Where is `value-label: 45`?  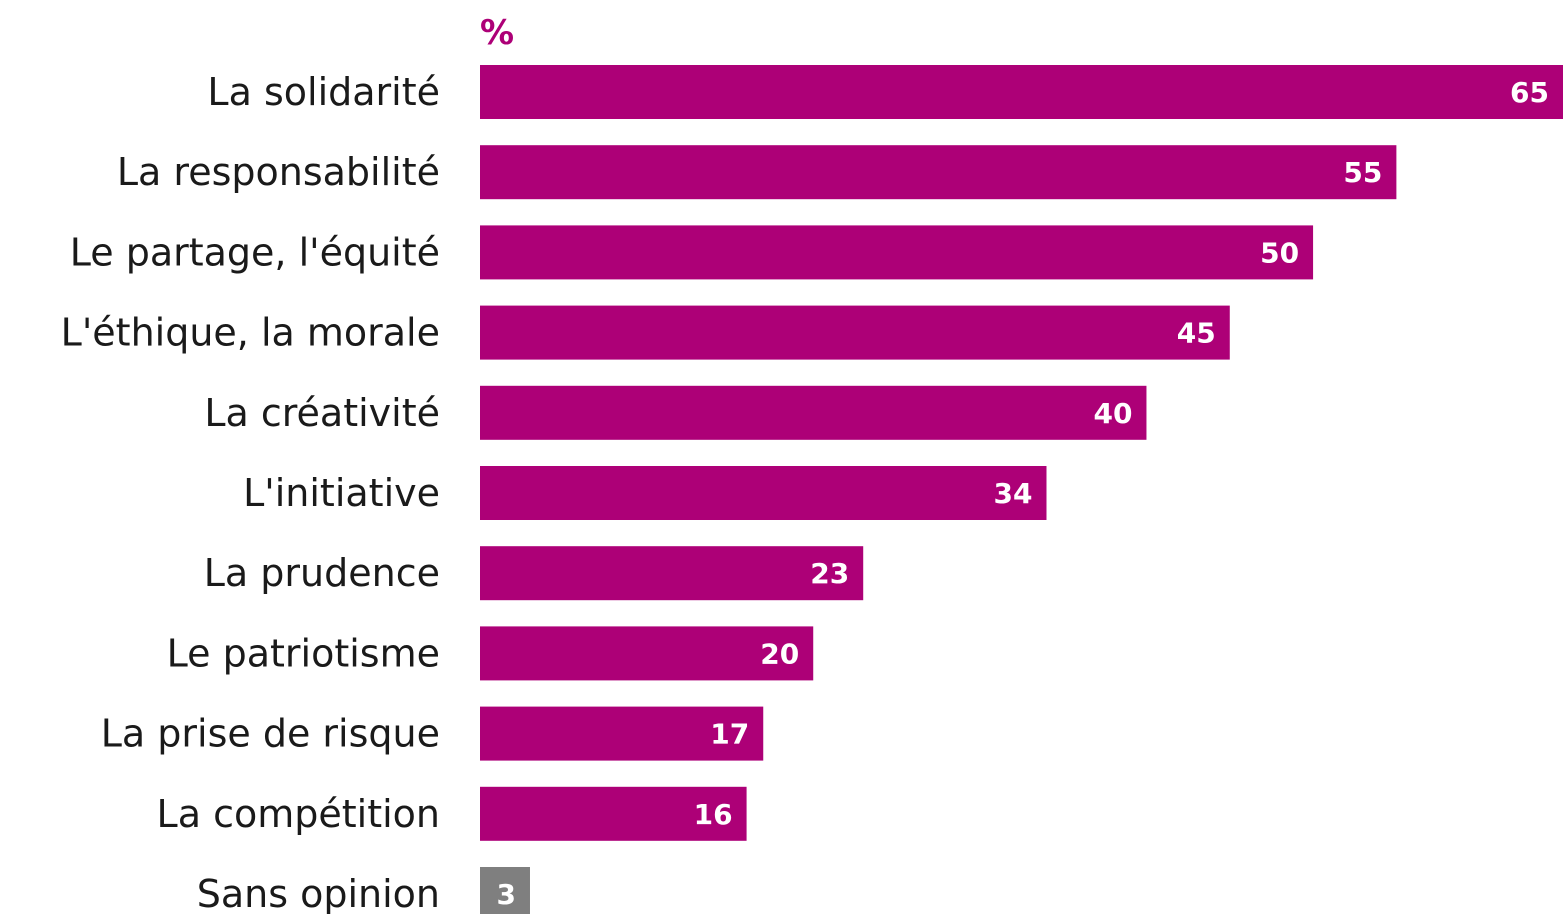
value-label: 45 is located at coordinates (1196, 333).